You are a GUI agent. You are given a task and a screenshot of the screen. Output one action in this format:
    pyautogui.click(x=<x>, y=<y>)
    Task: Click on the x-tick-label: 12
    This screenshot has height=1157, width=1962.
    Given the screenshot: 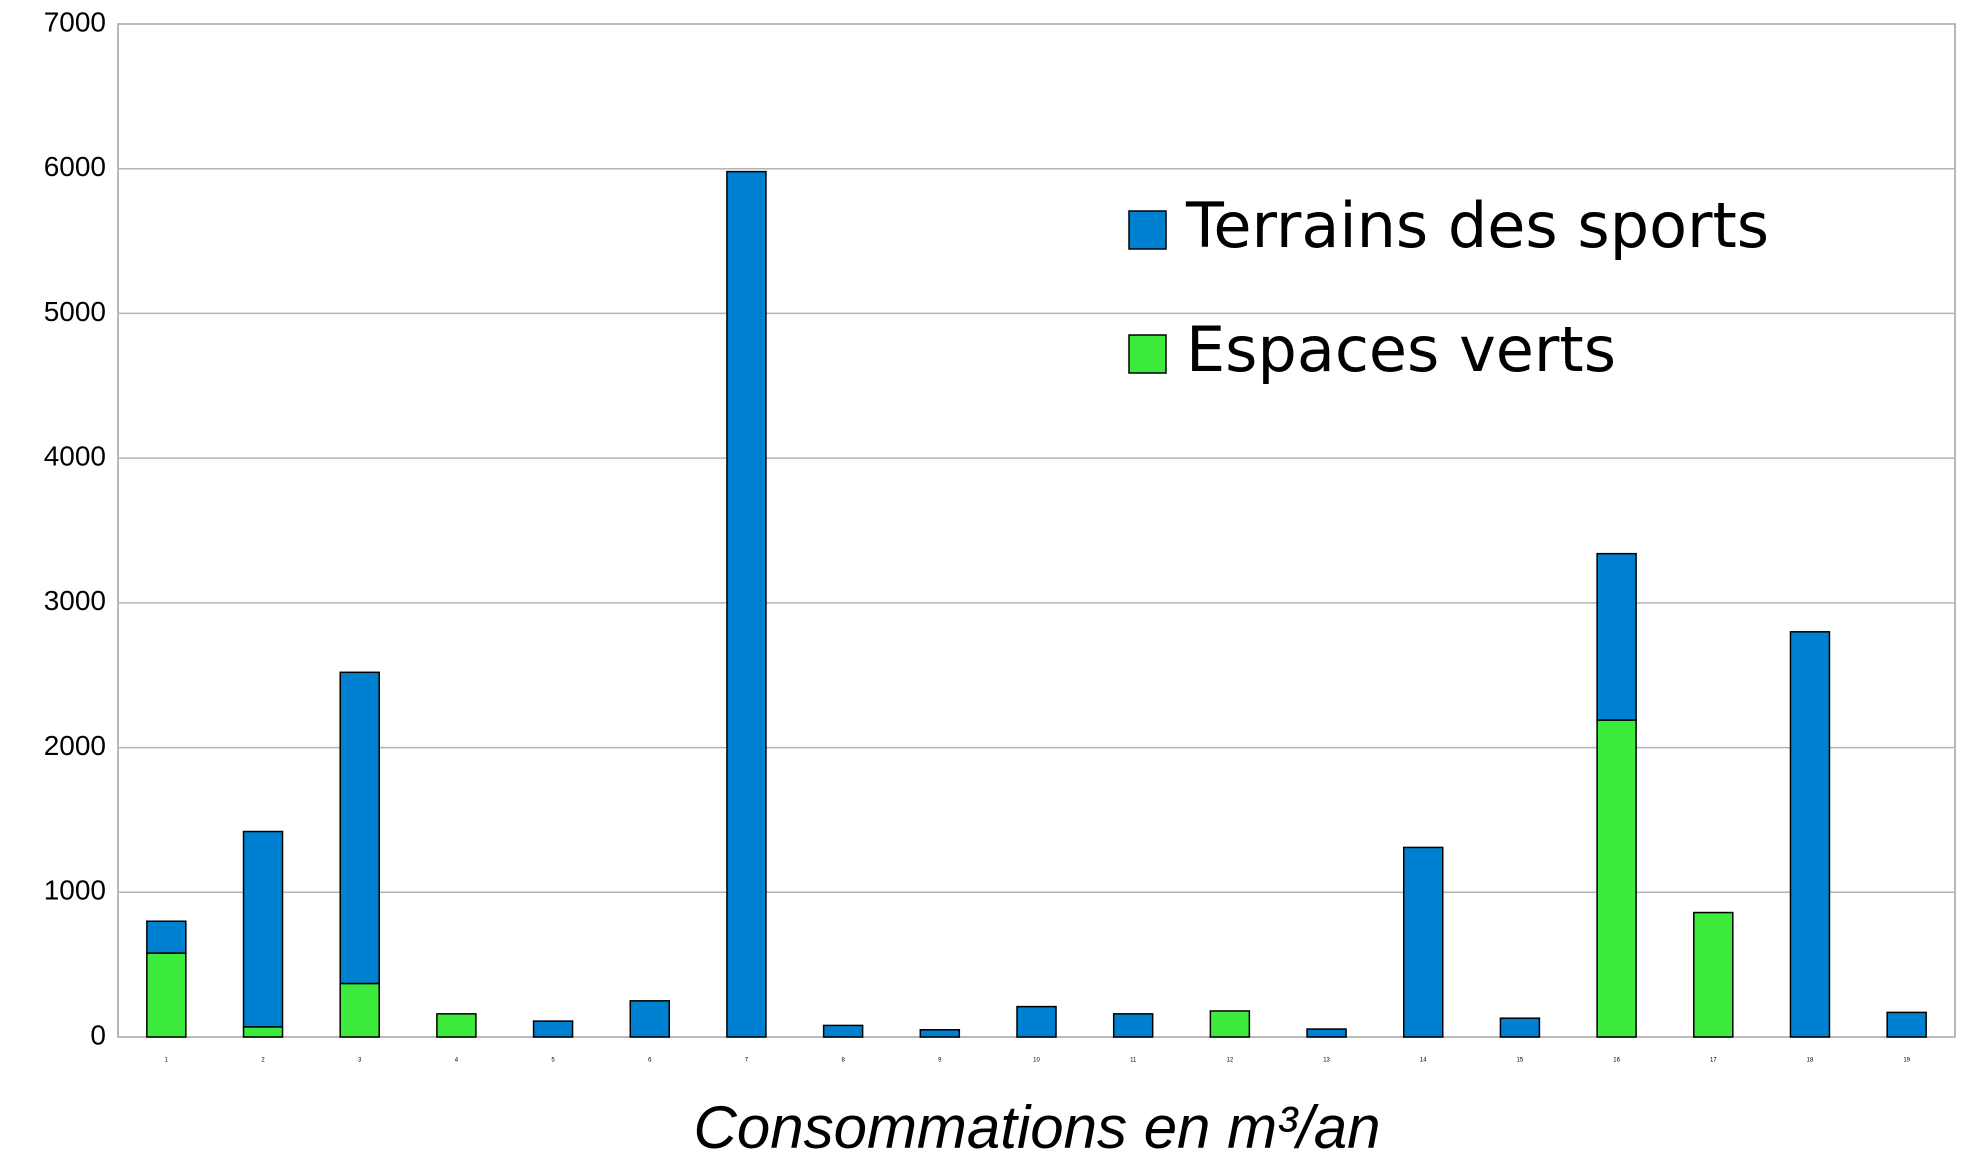 What is the action you would take?
    pyautogui.click(x=1230, y=1061)
    